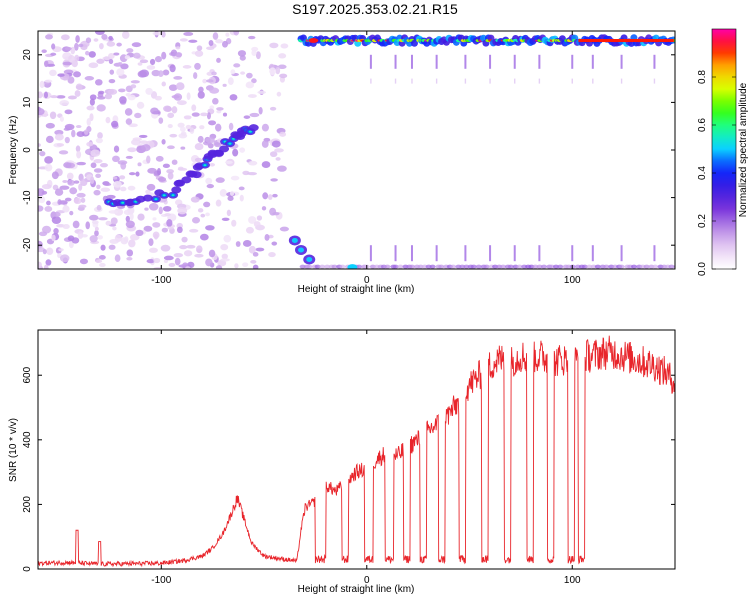  Describe the element at coordinates (367, 280) in the screenshot. I see `spectrogram-x-tick-label: 0` at that location.